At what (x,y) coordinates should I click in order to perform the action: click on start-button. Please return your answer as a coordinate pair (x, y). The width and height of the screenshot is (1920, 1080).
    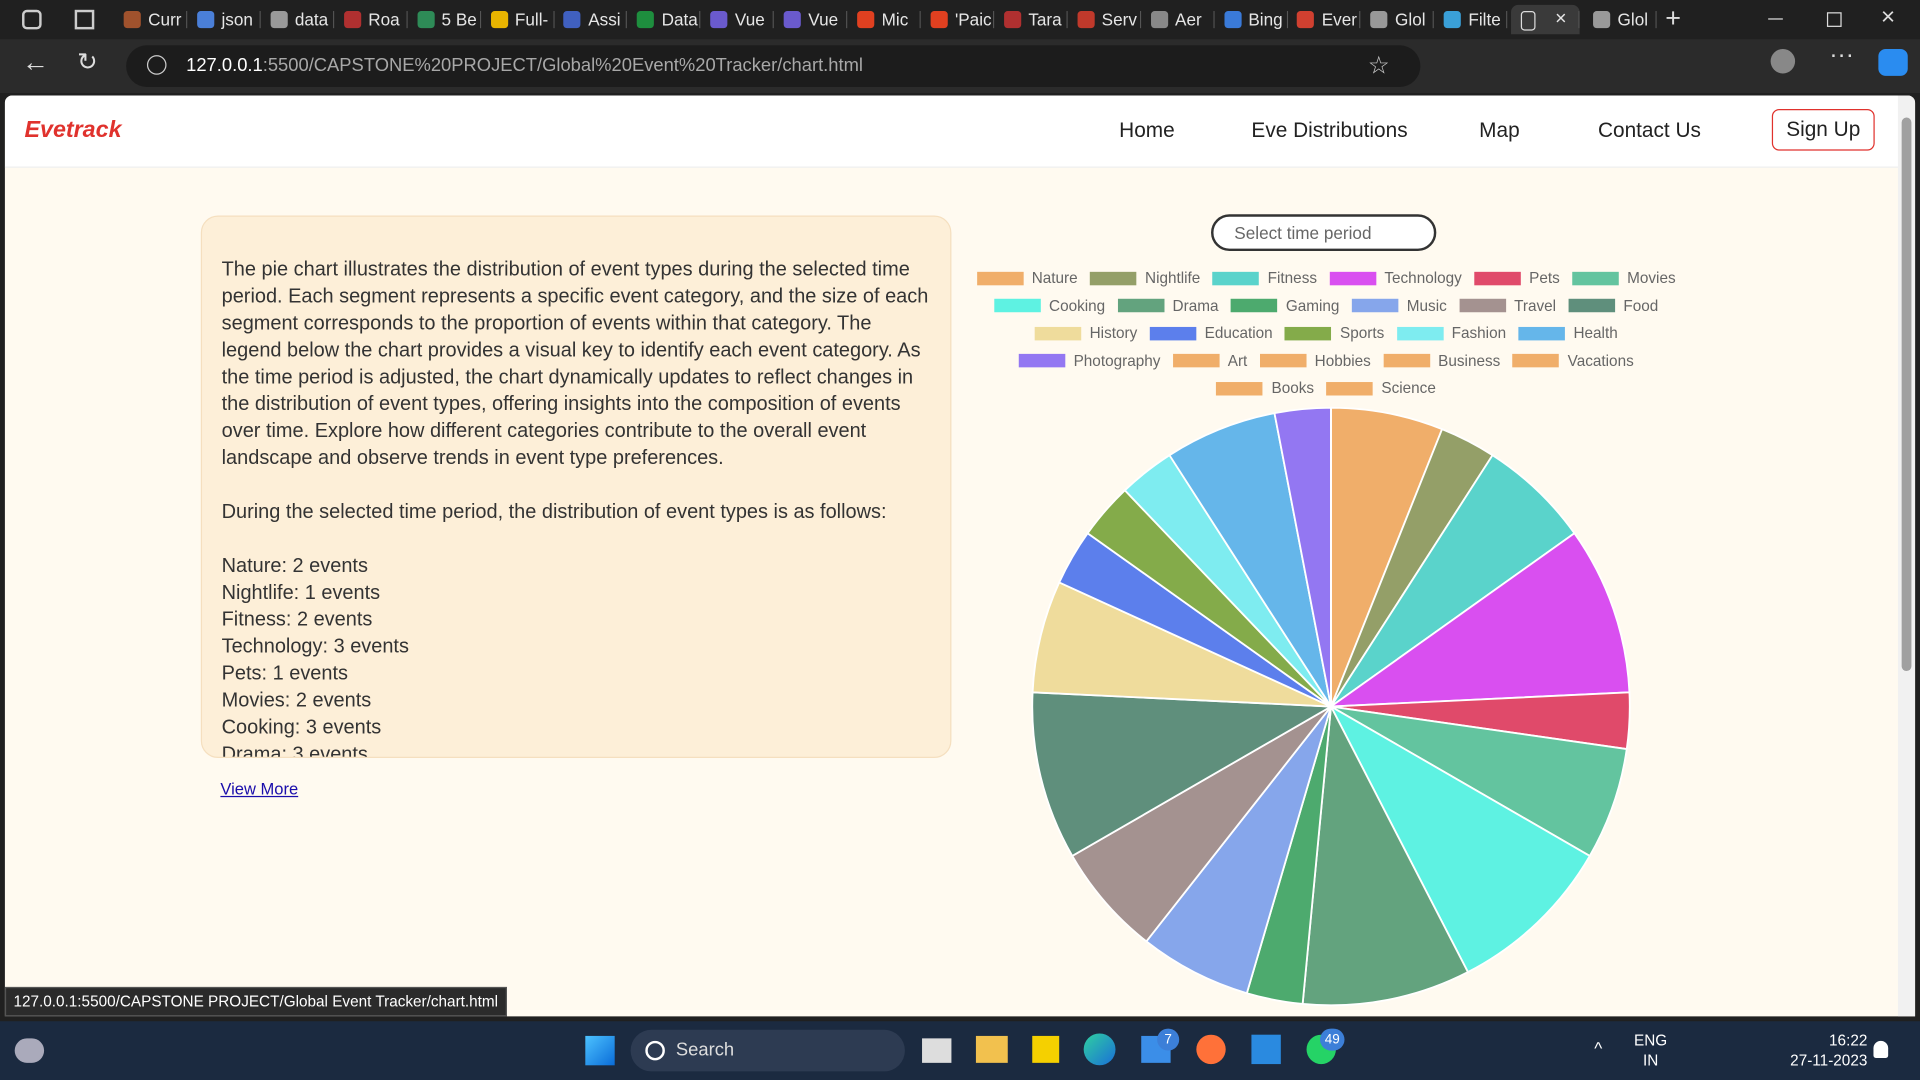
    Looking at the image, I should click on (600, 1050).